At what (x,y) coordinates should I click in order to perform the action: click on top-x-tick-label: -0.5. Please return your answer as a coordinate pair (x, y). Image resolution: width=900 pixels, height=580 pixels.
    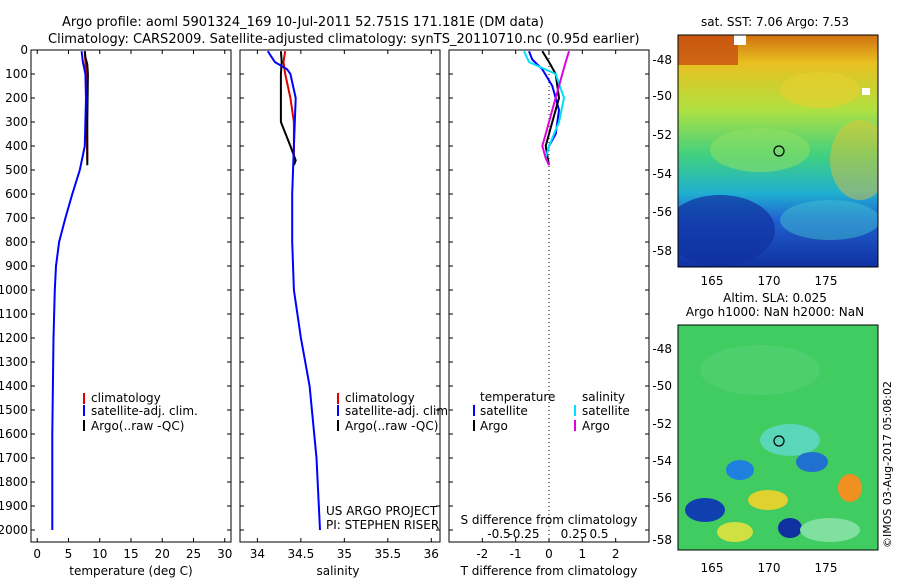
    Looking at the image, I should click on (498, 534).